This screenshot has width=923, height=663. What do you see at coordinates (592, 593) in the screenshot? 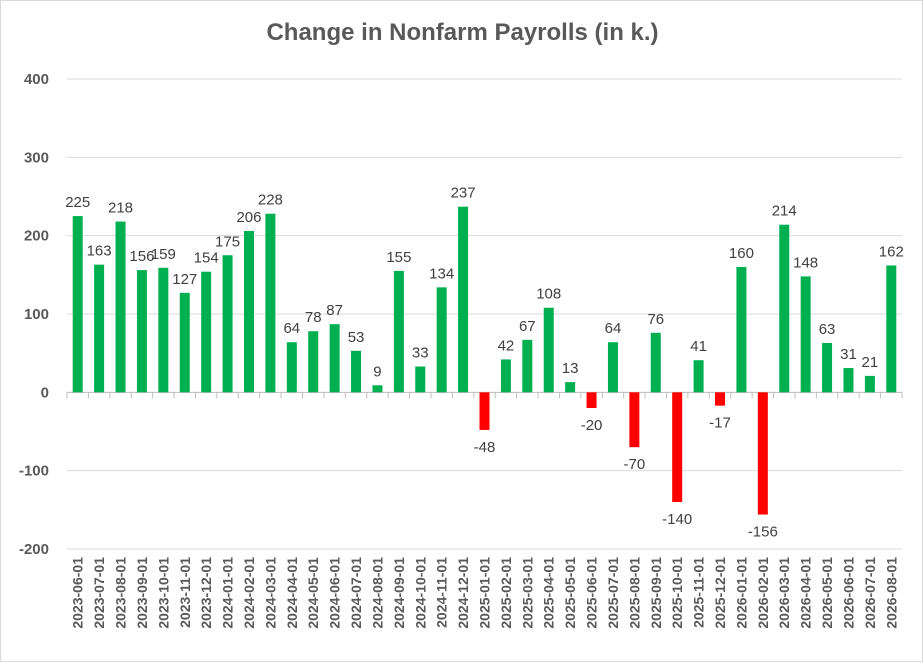
I see `x-tick-label: 2025-06-01` at bounding box center [592, 593].